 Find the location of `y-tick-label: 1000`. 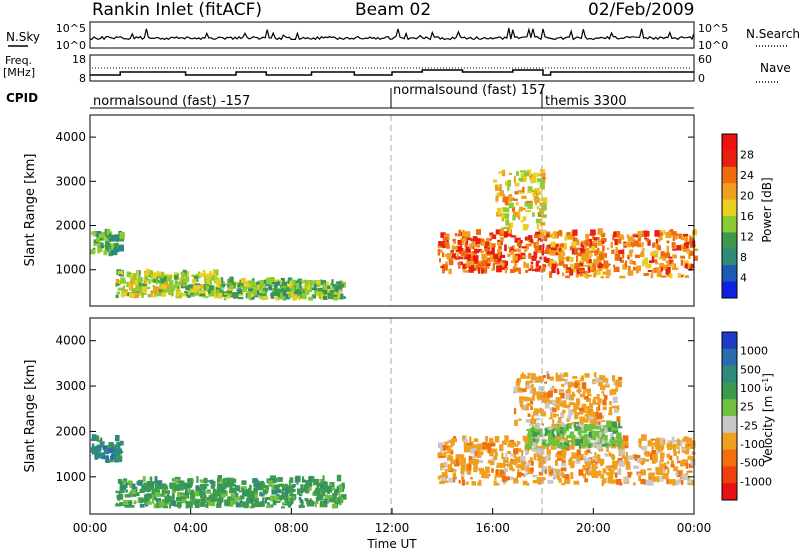

y-tick-label: 1000 is located at coordinates (70, 270).